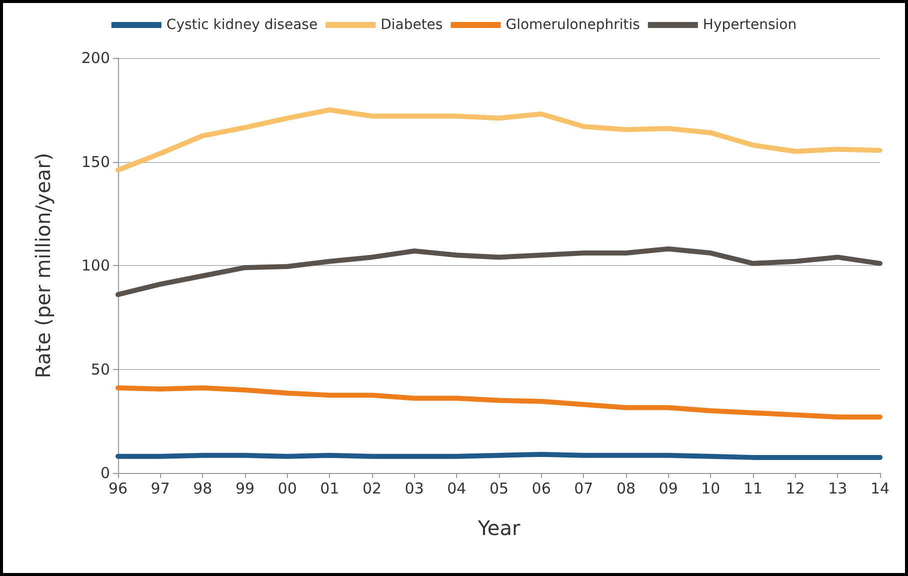 The width and height of the screenshot is (908, 576). What do you see at coordinates (838, 489) in the screenshot?
I see `x-tick-label: 13` at bounding box center [838, 489].